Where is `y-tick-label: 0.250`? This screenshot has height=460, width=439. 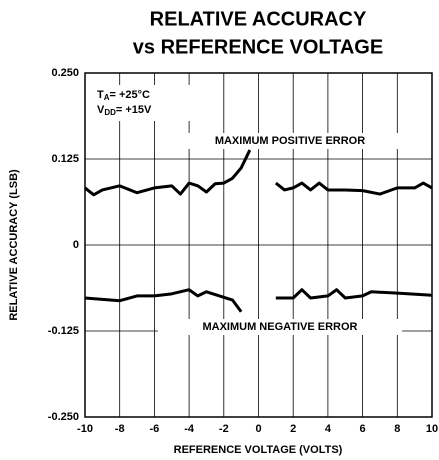 y-tick-label: 0.250 is located at coordinates (65, 73).